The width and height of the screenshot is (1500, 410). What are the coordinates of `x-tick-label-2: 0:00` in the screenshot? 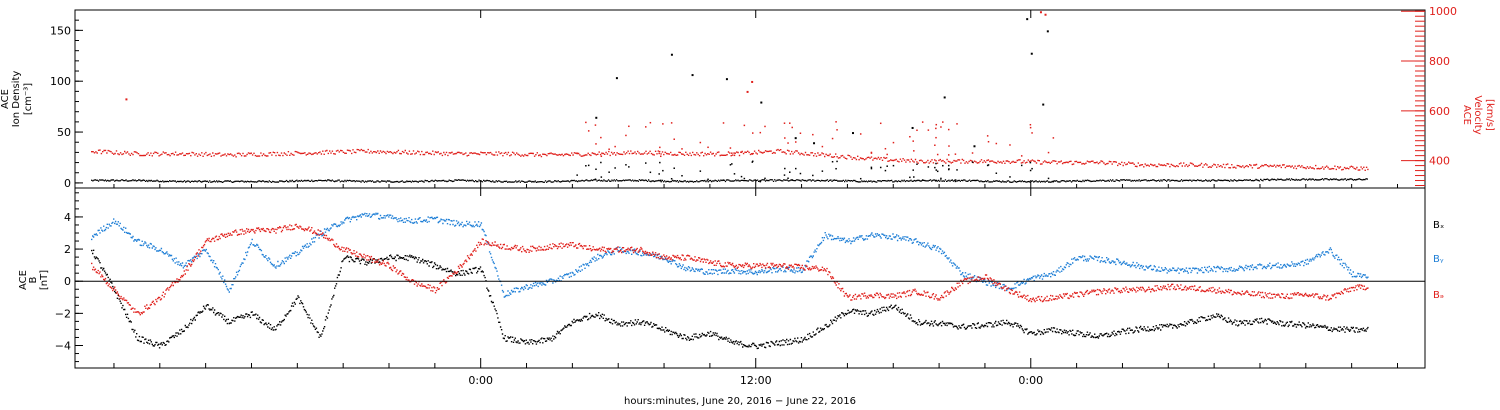 It's located at (1030, 380).